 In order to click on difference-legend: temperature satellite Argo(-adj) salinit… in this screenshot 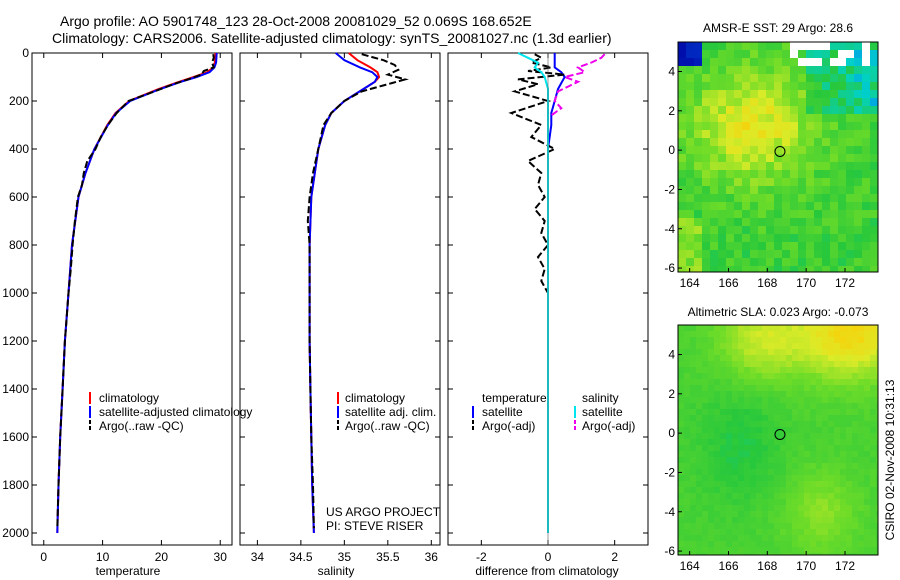, I will do `click(553, 412)`.